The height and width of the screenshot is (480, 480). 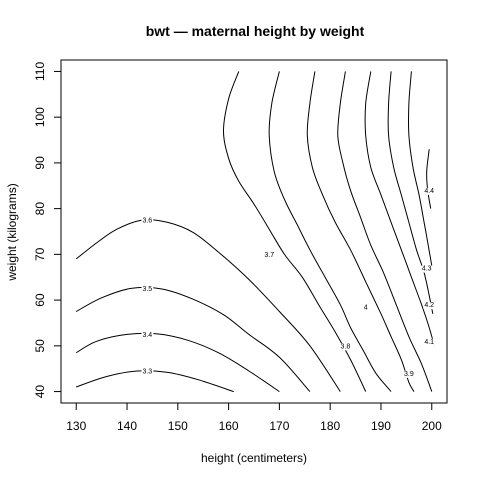 I want to click on y-tick-label: 70, so click(x=40, y=254).